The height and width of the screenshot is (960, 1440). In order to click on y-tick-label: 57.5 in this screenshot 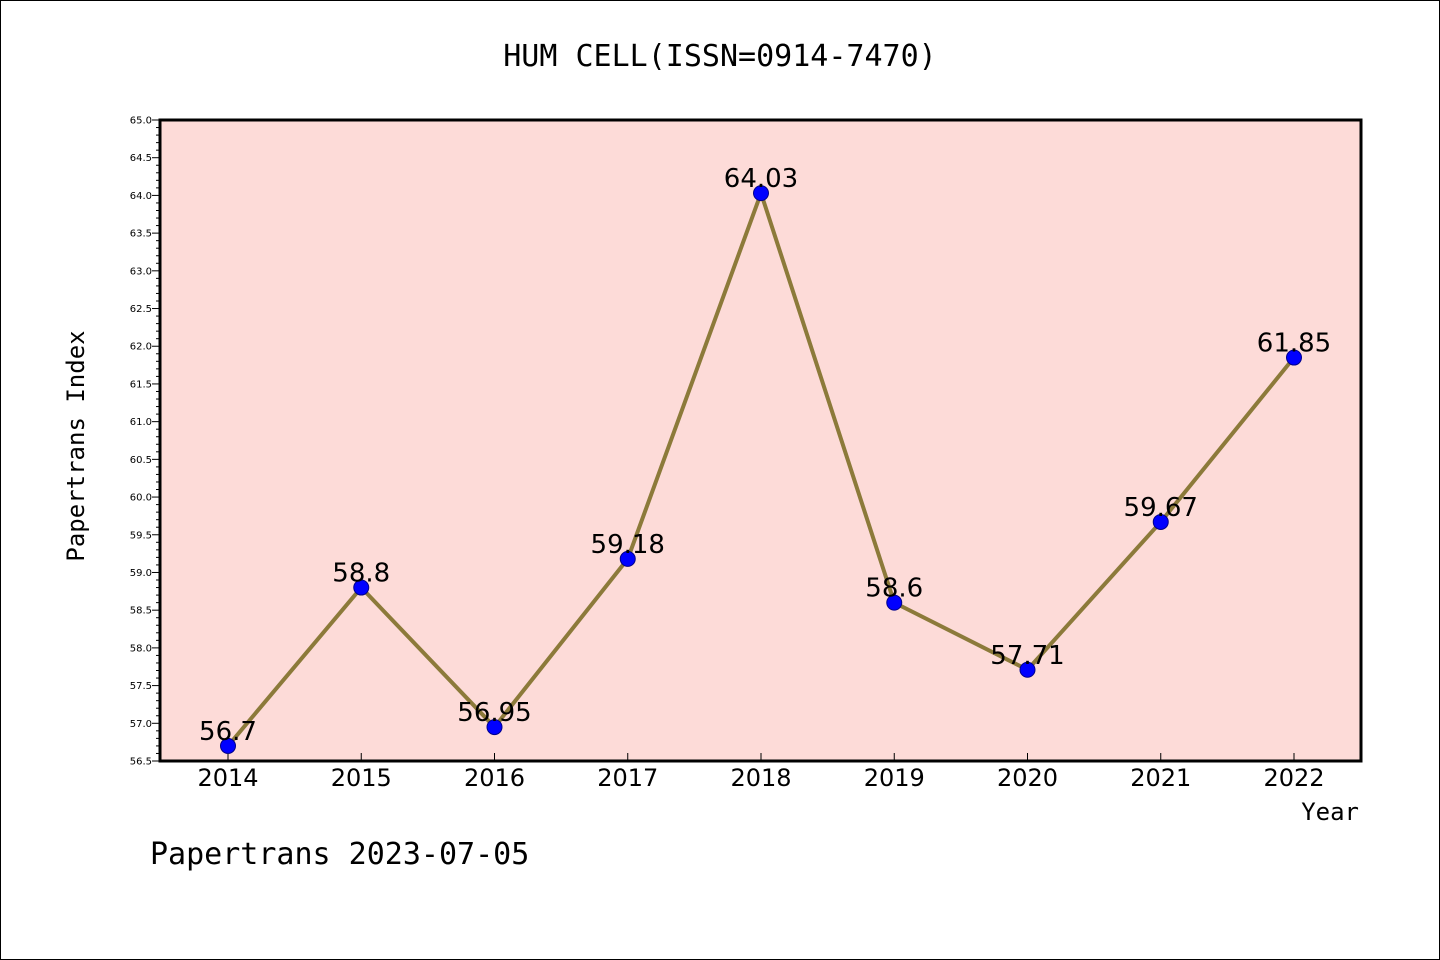, I will do `click(141, 686)`.